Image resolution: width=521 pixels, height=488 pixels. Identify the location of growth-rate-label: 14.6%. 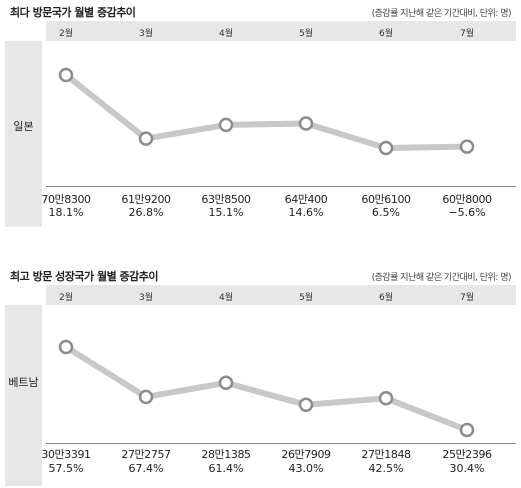
(306, 212).